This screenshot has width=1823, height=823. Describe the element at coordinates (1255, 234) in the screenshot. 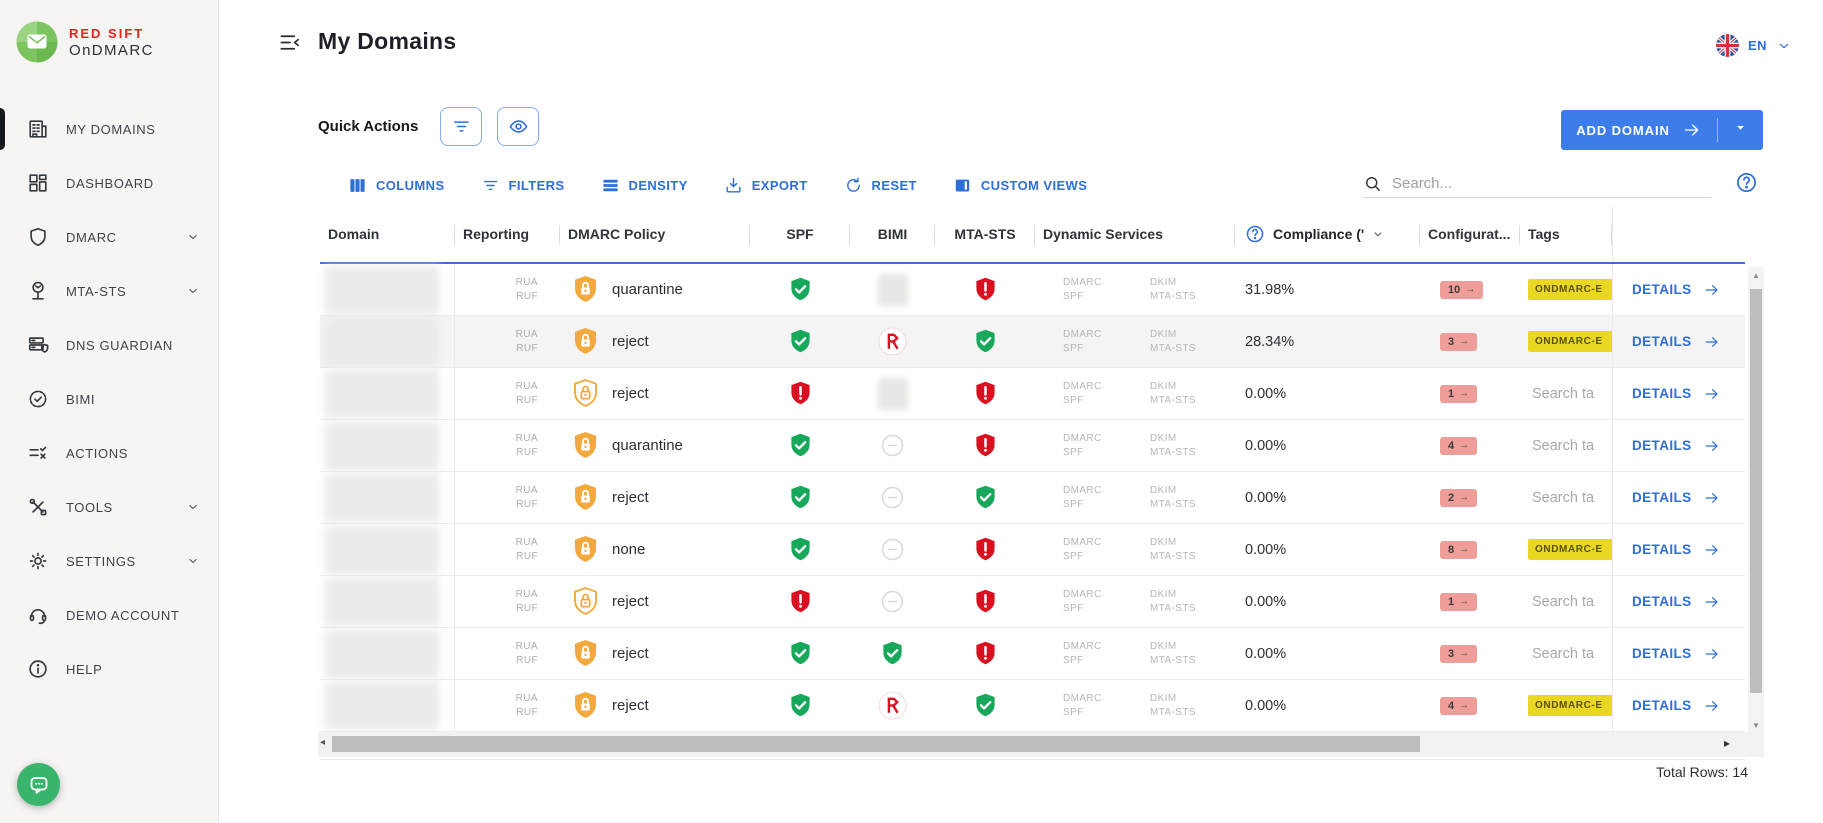

I see `compliance-help-icon` at that location.